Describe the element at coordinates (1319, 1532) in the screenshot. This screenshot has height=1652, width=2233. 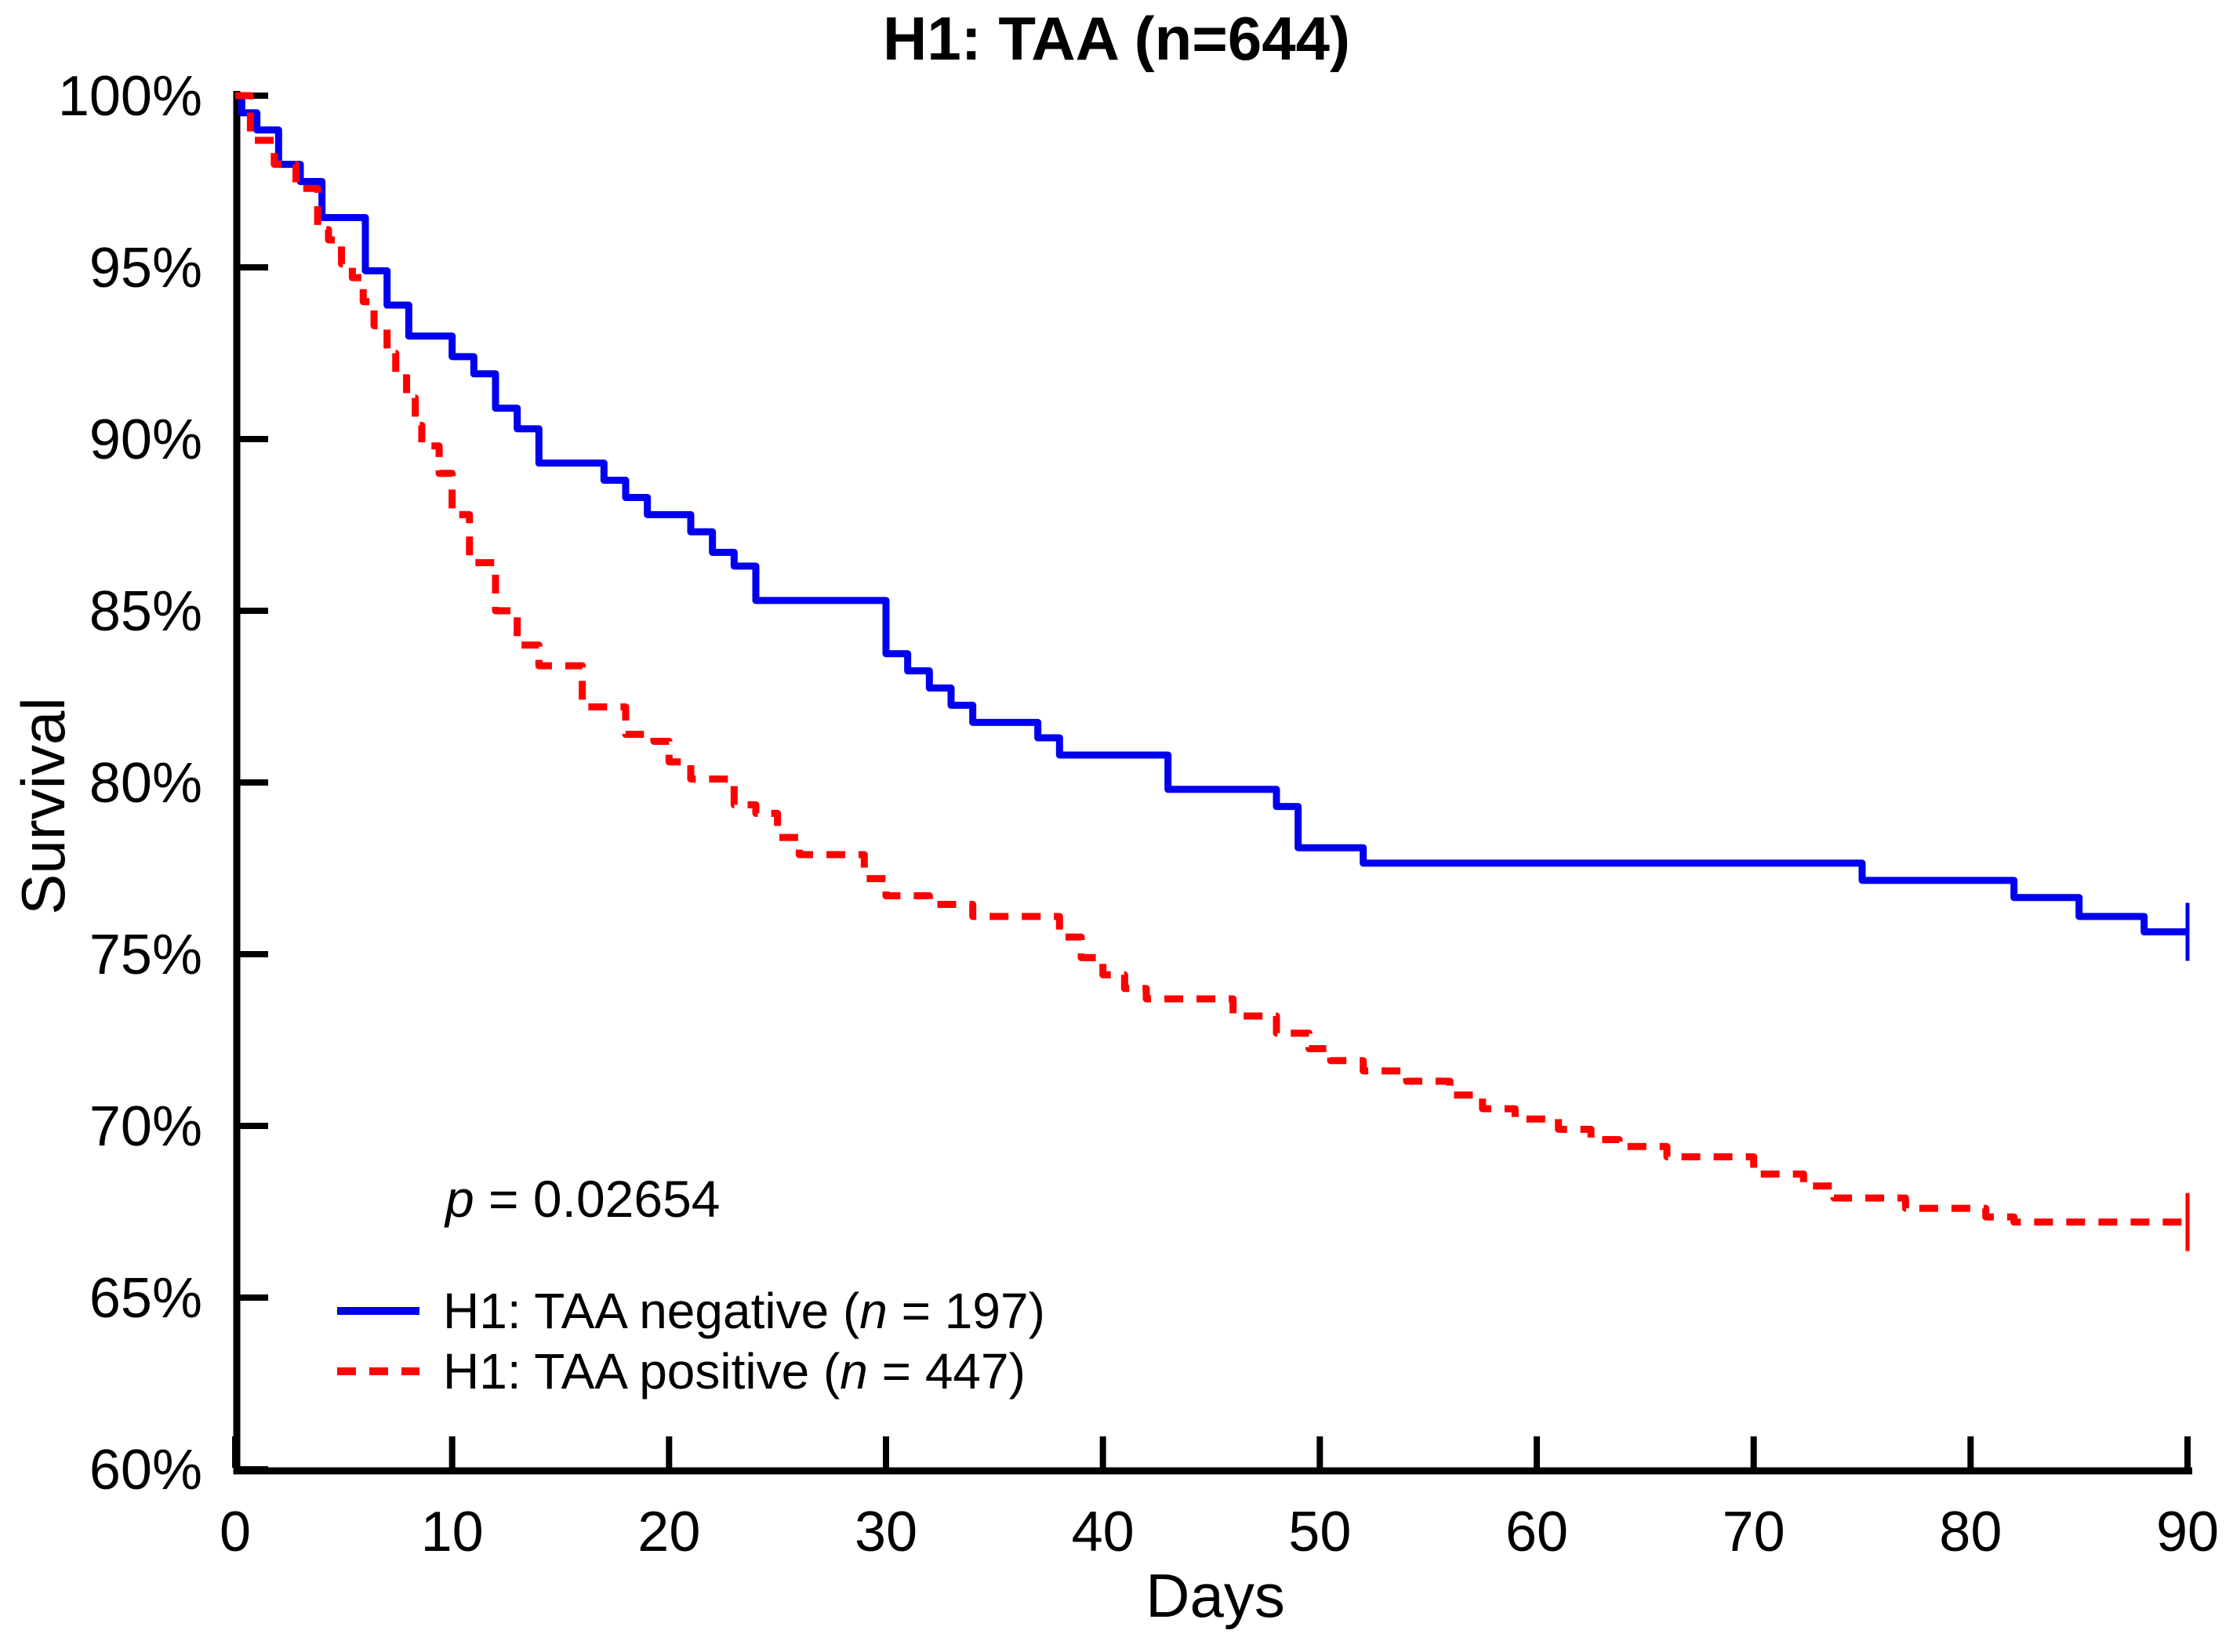
I see `x-tick-label-50: 50` at that location.